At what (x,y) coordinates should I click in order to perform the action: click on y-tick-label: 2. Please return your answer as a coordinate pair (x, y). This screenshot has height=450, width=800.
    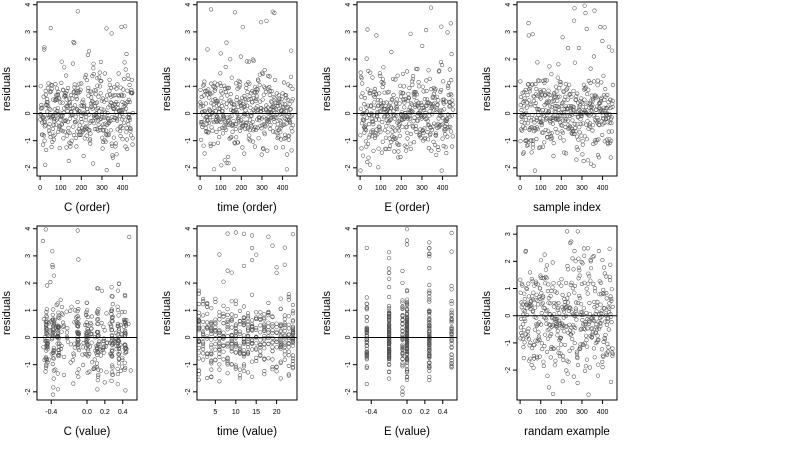
    Looking at the image, I should click on (28, 283).